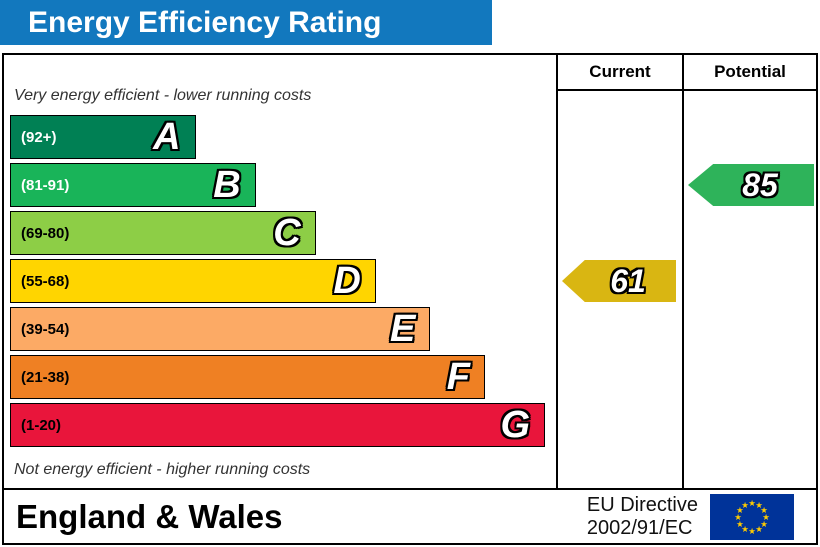 The width and height of the screenshot is (820, 547). I want to click on band-d: (55-68) D, so click(193, 281).